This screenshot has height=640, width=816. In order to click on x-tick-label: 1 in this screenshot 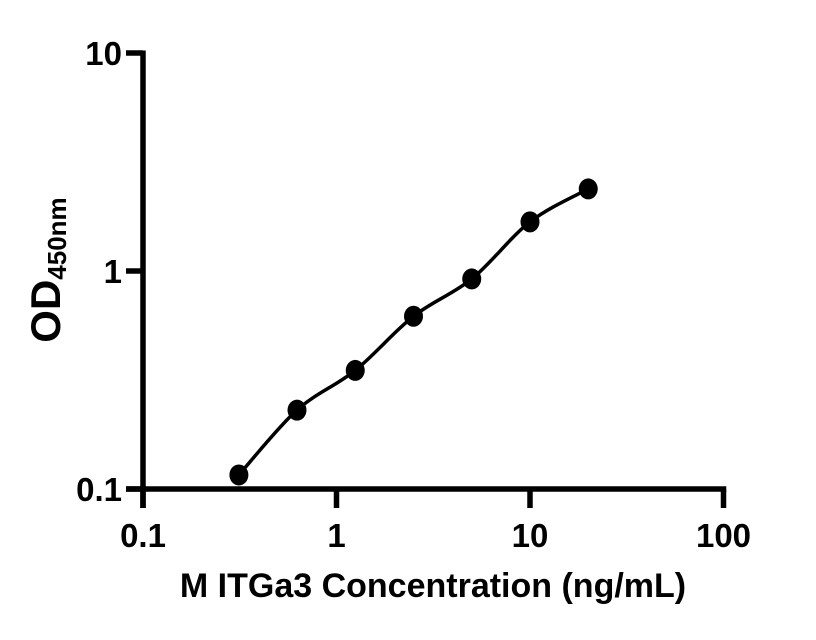, I will do `click(336, 535)`.